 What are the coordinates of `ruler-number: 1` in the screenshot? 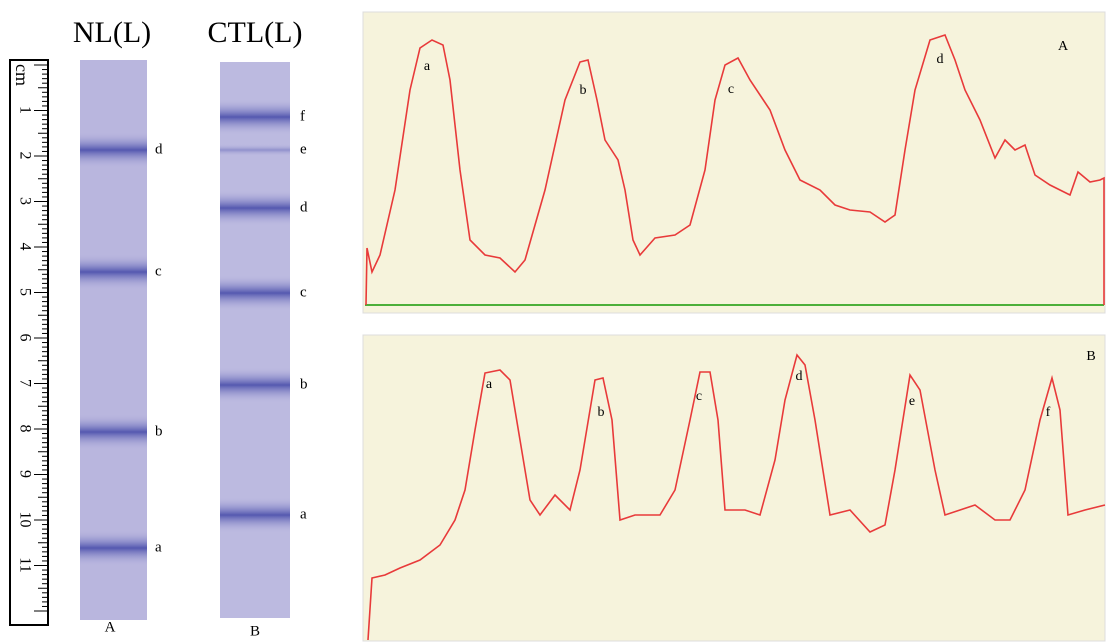 It's located at (24, 110).